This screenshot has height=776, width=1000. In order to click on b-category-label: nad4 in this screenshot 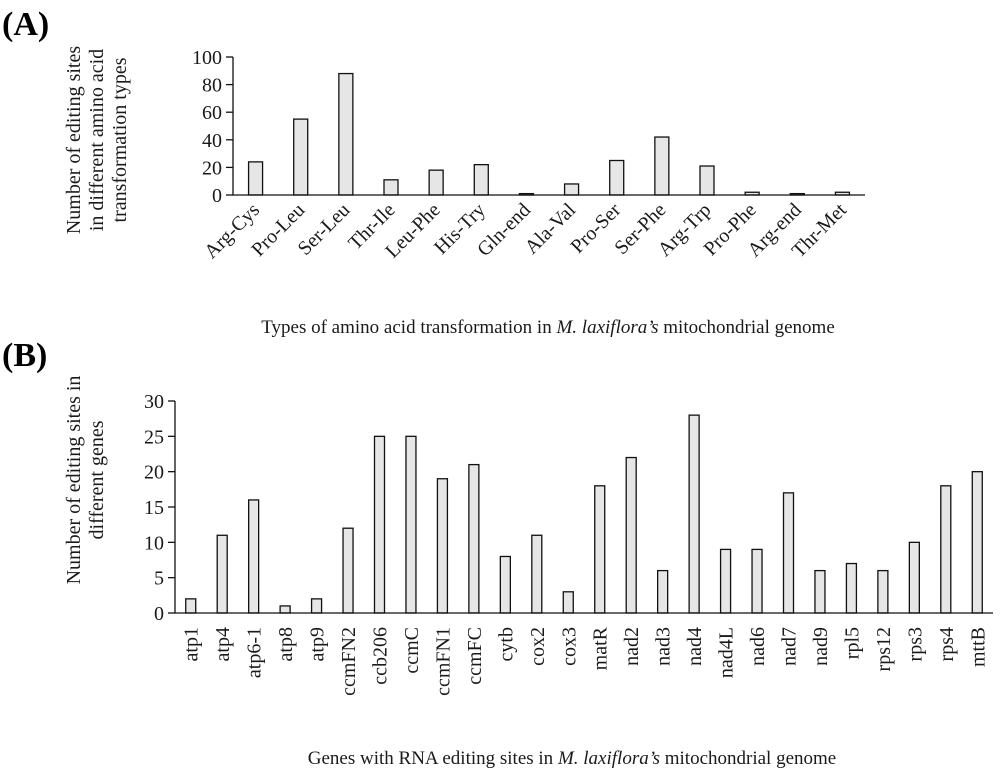, I will do `click(695, 646)`.